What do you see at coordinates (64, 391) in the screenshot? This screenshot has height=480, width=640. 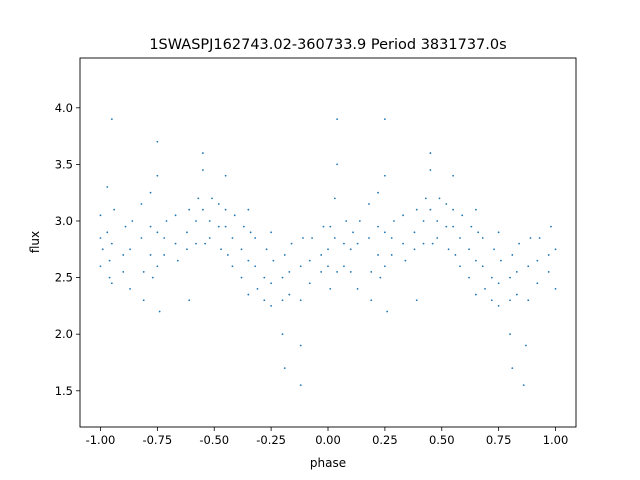 I see `y-tick-label: 1.5` at bounding box center [64, 391].